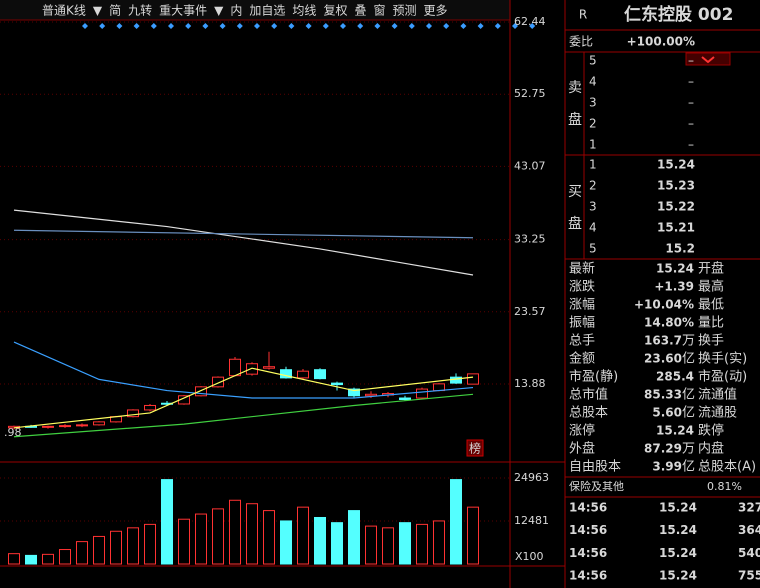 The height and width of the screenshot is (588, 760). I want to click on buy-level: 1, so click(593, 165).